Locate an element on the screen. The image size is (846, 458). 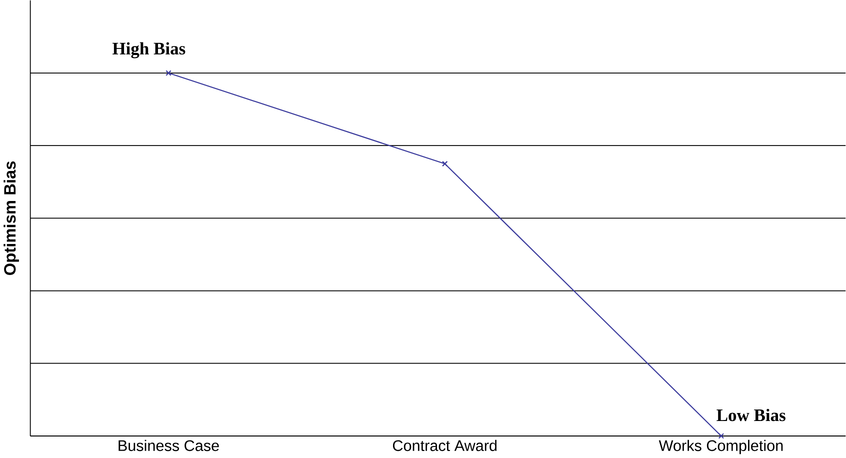
x-tick-label: Business Case is located at coordinates (168, 446).